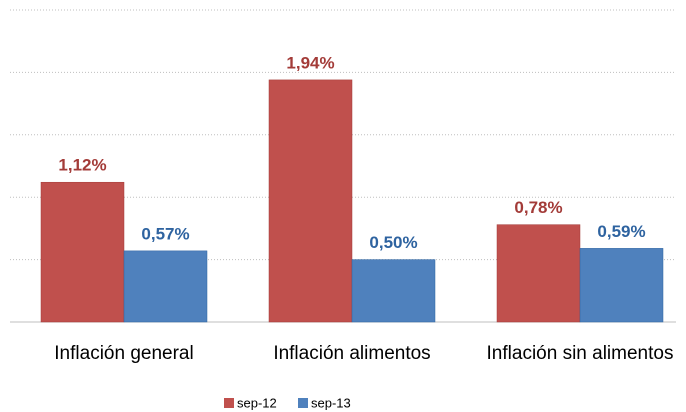  I want to click on value-label: 0,50%, so click(393, 242).